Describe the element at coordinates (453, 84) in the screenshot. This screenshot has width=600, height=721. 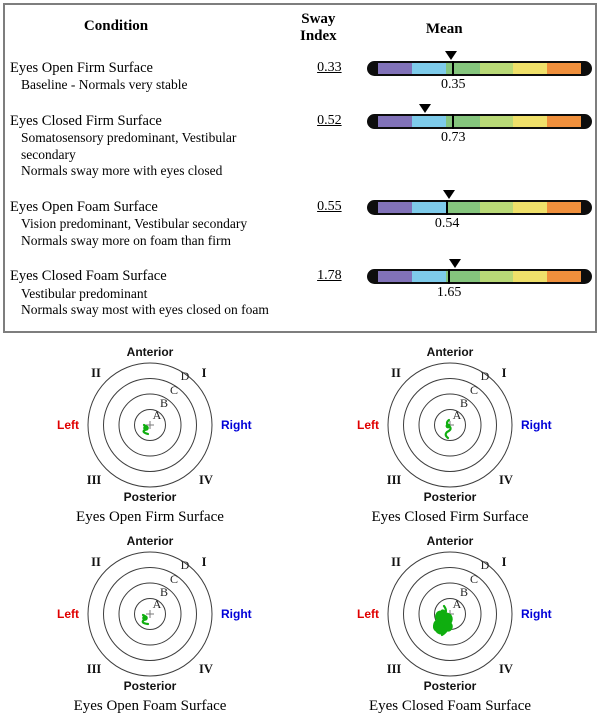
I see `mean-value: 0.35` at that location.